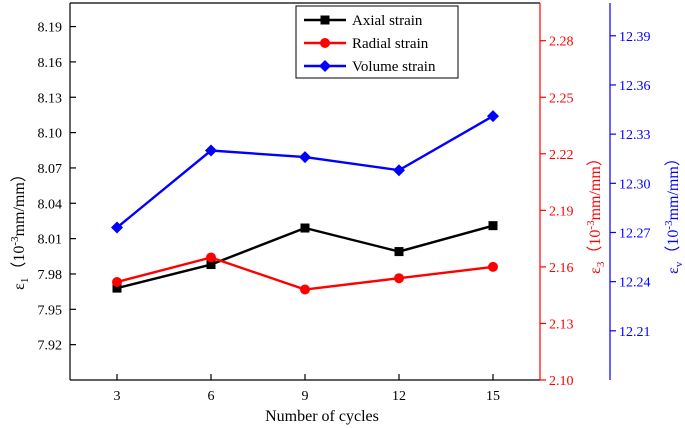 The height and width of the screenshot is (428, 685). Describe the element at coordinates (561, 211) in the screenshot. I see `mid-tick-label: 2.19` at that location.